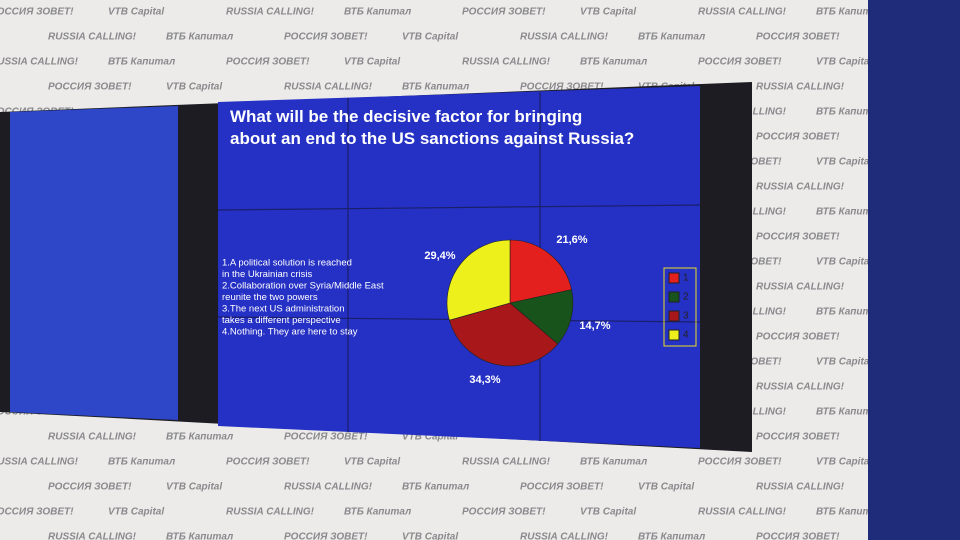  Describe the element at coordinates (594, 326) in the screenshot. I see `value-label: 14,7%` at that location.